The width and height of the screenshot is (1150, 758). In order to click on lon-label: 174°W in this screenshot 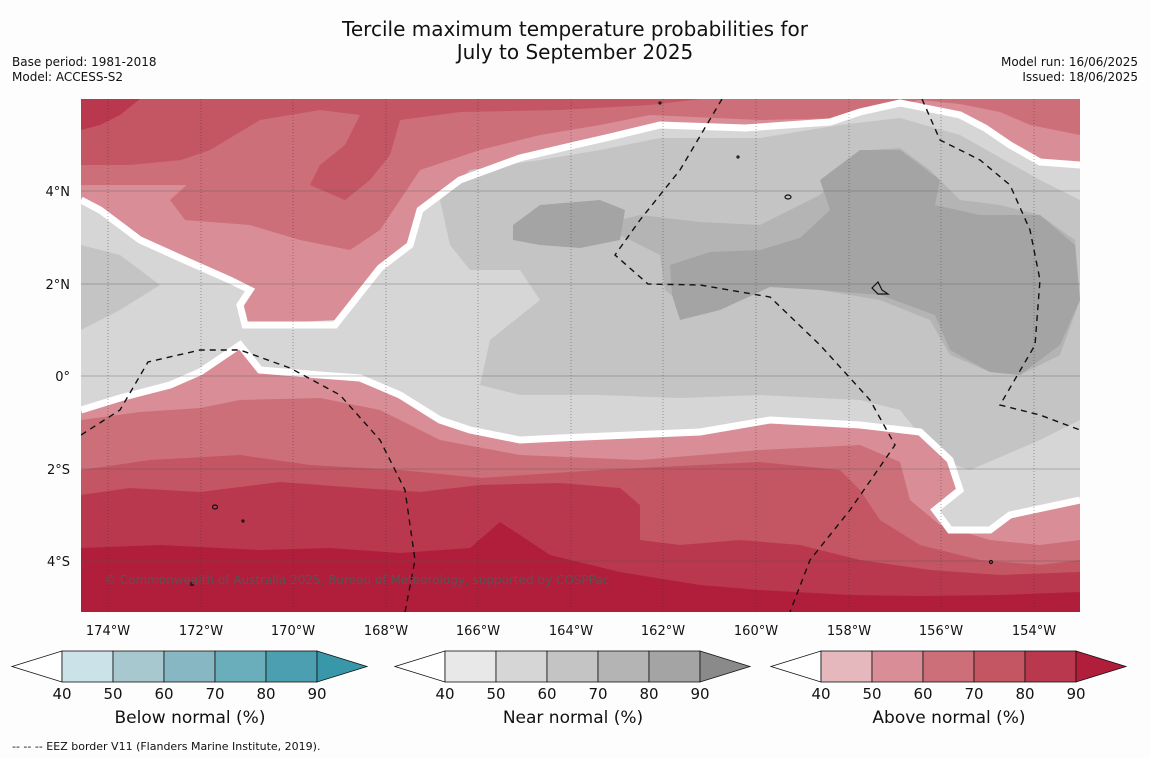, I will do `click(108, 631)`.